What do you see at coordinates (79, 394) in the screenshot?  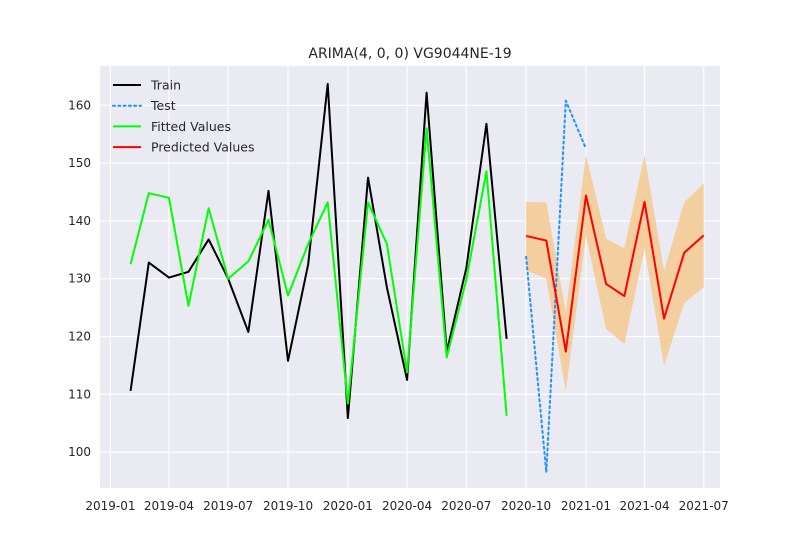 I see `y-tick-label: 110` at bounding box center [79, 394].